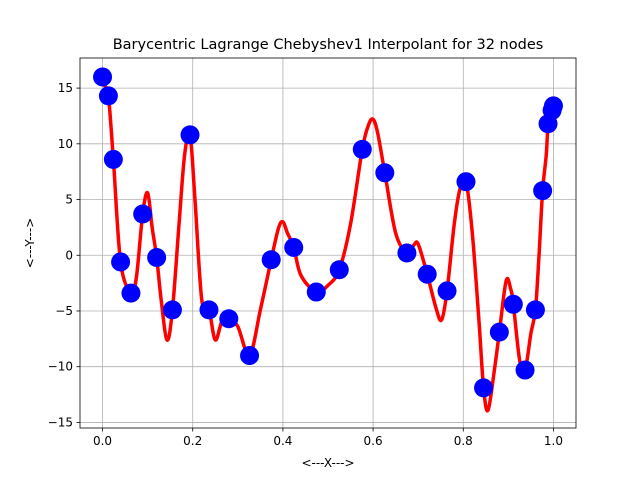  I want to click on y-axis-label: <---Y--->, so click(30, 243).